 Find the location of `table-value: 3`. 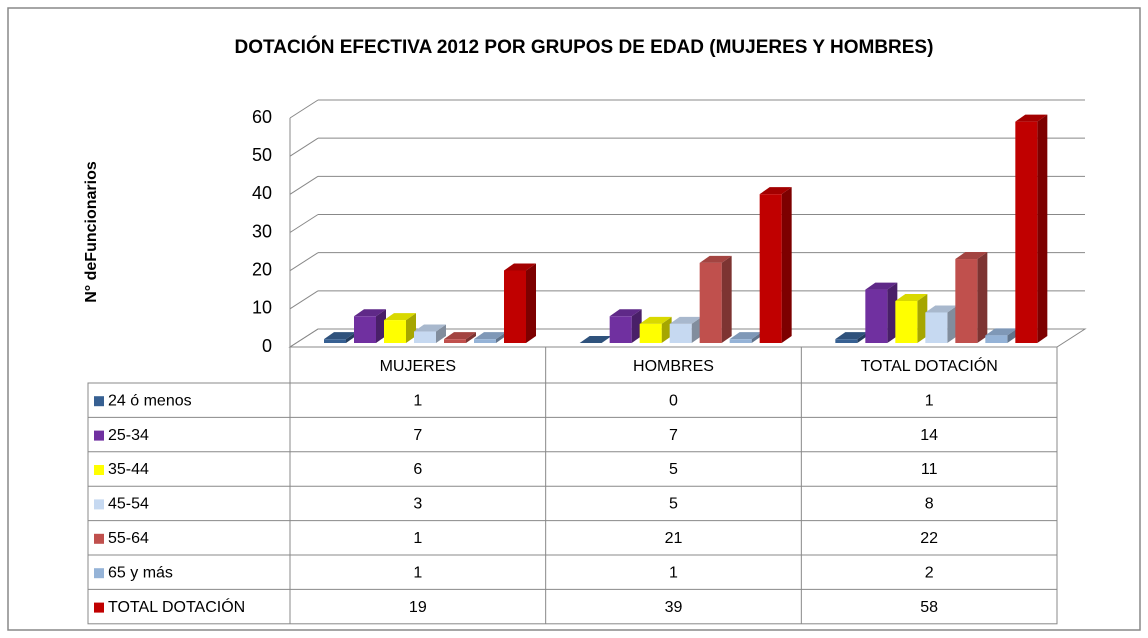

table-value: 3 is located at coordinates (417, 504).